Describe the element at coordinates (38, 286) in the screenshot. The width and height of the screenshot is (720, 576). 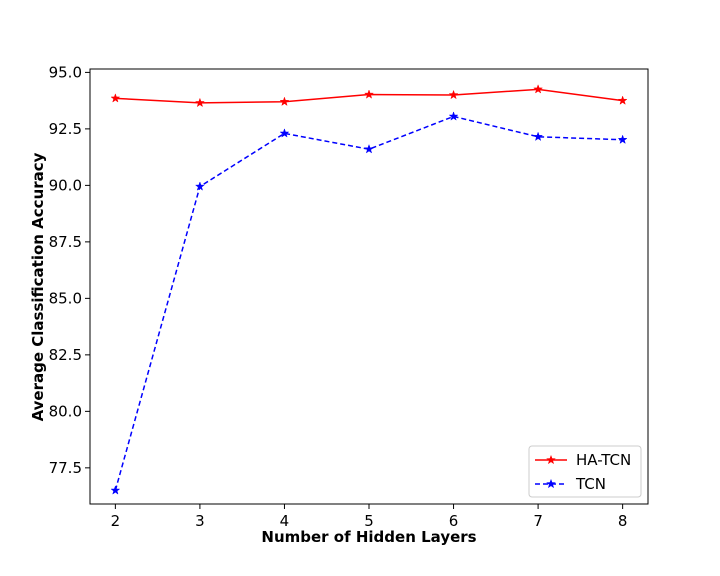
I see `y-axis-title: Average Classification Accuracy` at that location.